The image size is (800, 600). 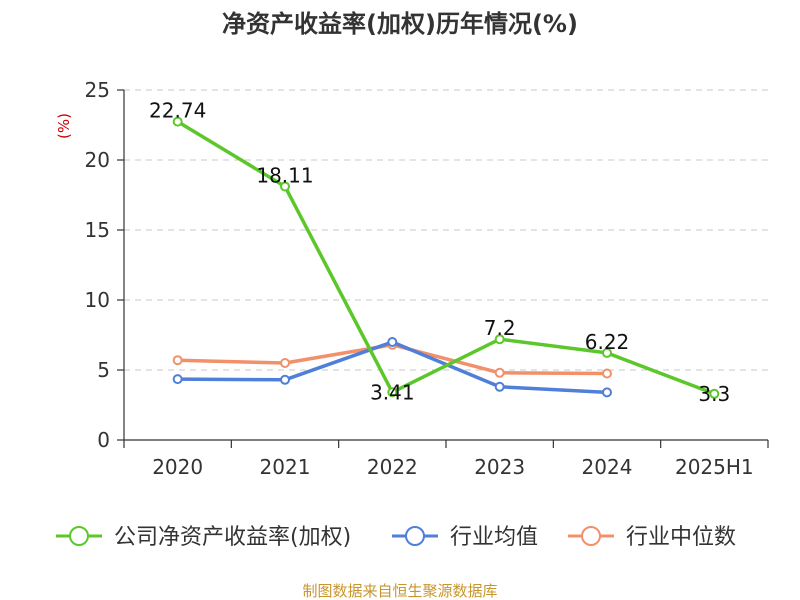 I want to click on x-tick-label: 2023, so click(x=499, y=467).